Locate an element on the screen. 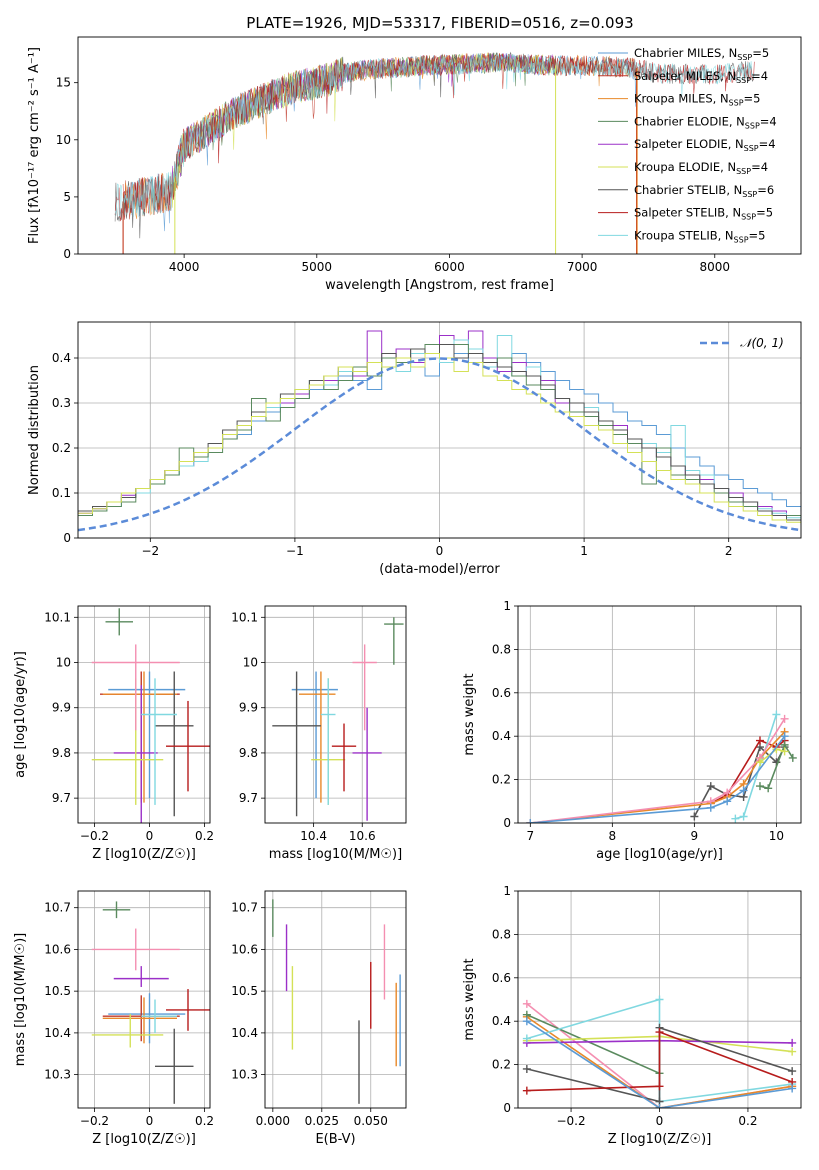  x-tick-label: 10.4 is located at coordinates (313, 836).